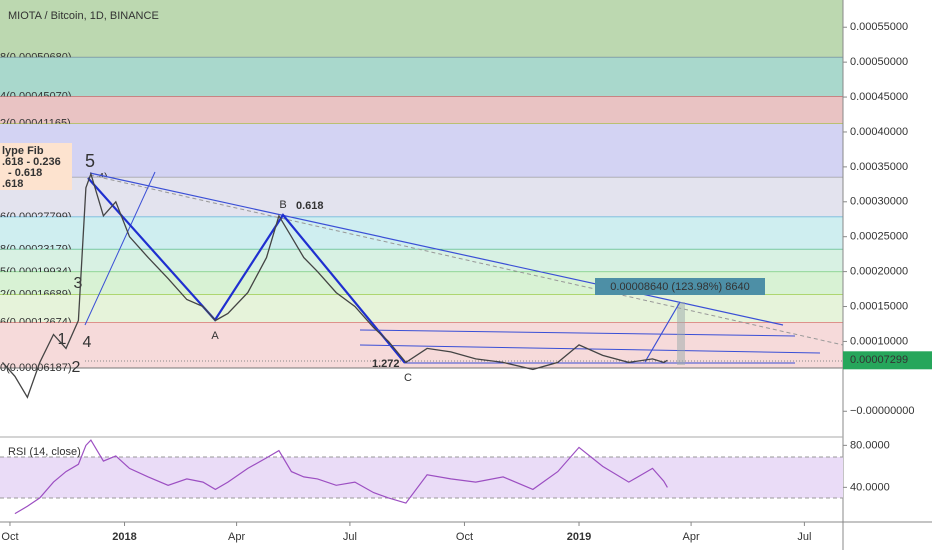 This screenshot has height=550, width=932. I want to click on fib-label: 4), so click(103, 177).